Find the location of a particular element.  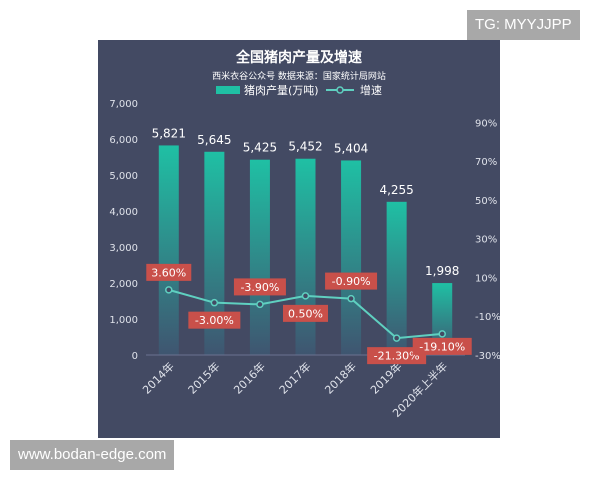

growth-label: -3.00% is located at coordinates (214, 320).